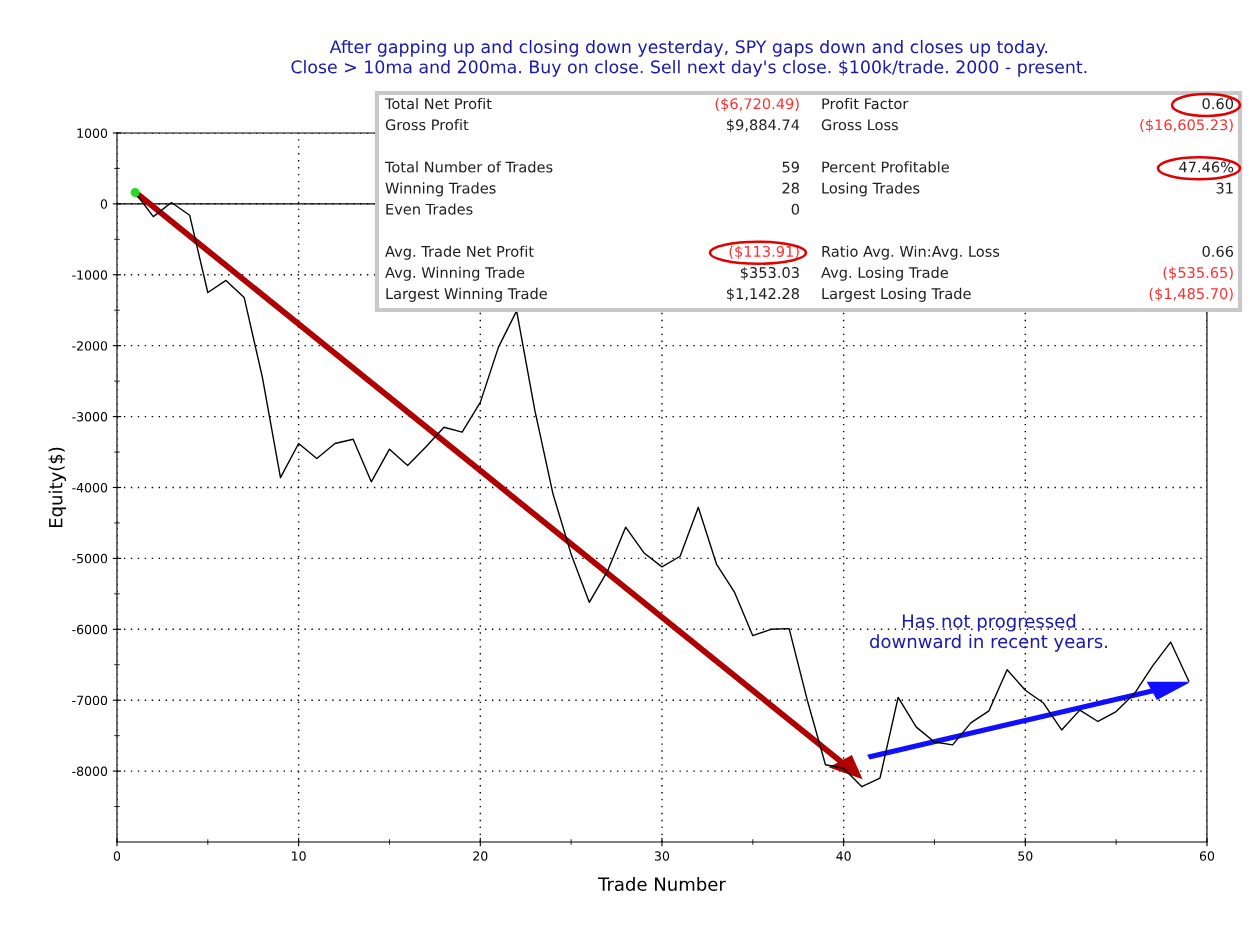 The width and height of the screenshot is (1251, 941). I want to click on y-tick-label: -2000, so click(90, 346).